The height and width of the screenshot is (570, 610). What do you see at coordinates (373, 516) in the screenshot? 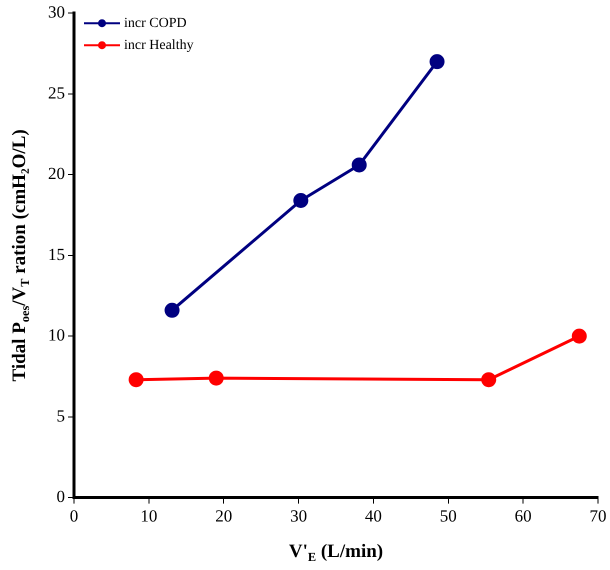
I see `x-tick-label: 40` at bounding box center [373, 516].